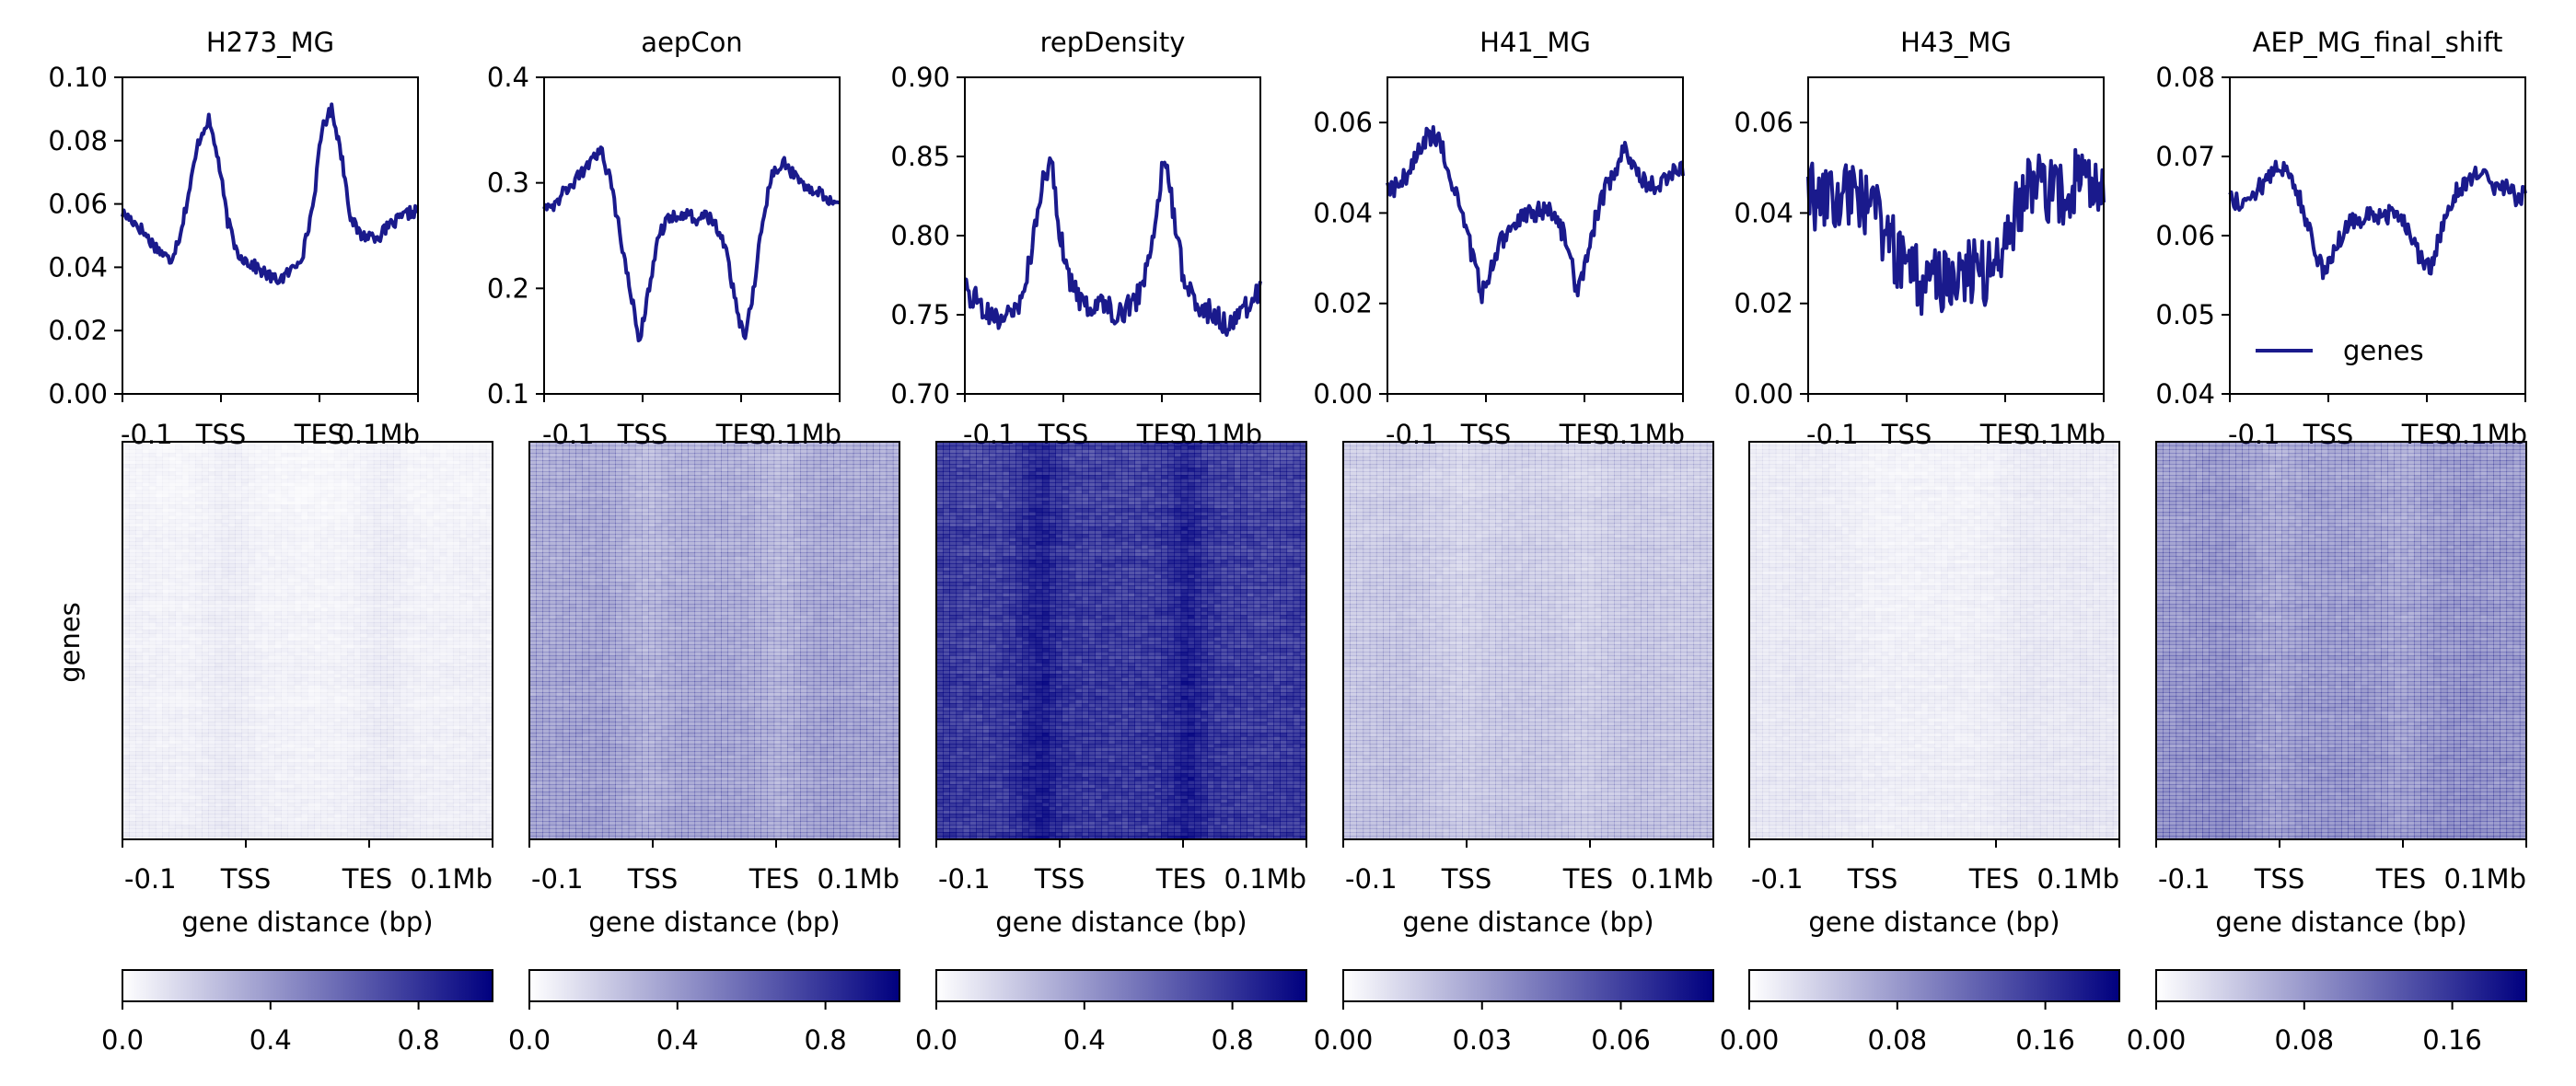 The height and width of the screenshot is (1086, 2576). What do you see at coordinates (78, 330) in the screenshot?
I see `y-tick-label: 0.02` at bounding box center [78, 330].